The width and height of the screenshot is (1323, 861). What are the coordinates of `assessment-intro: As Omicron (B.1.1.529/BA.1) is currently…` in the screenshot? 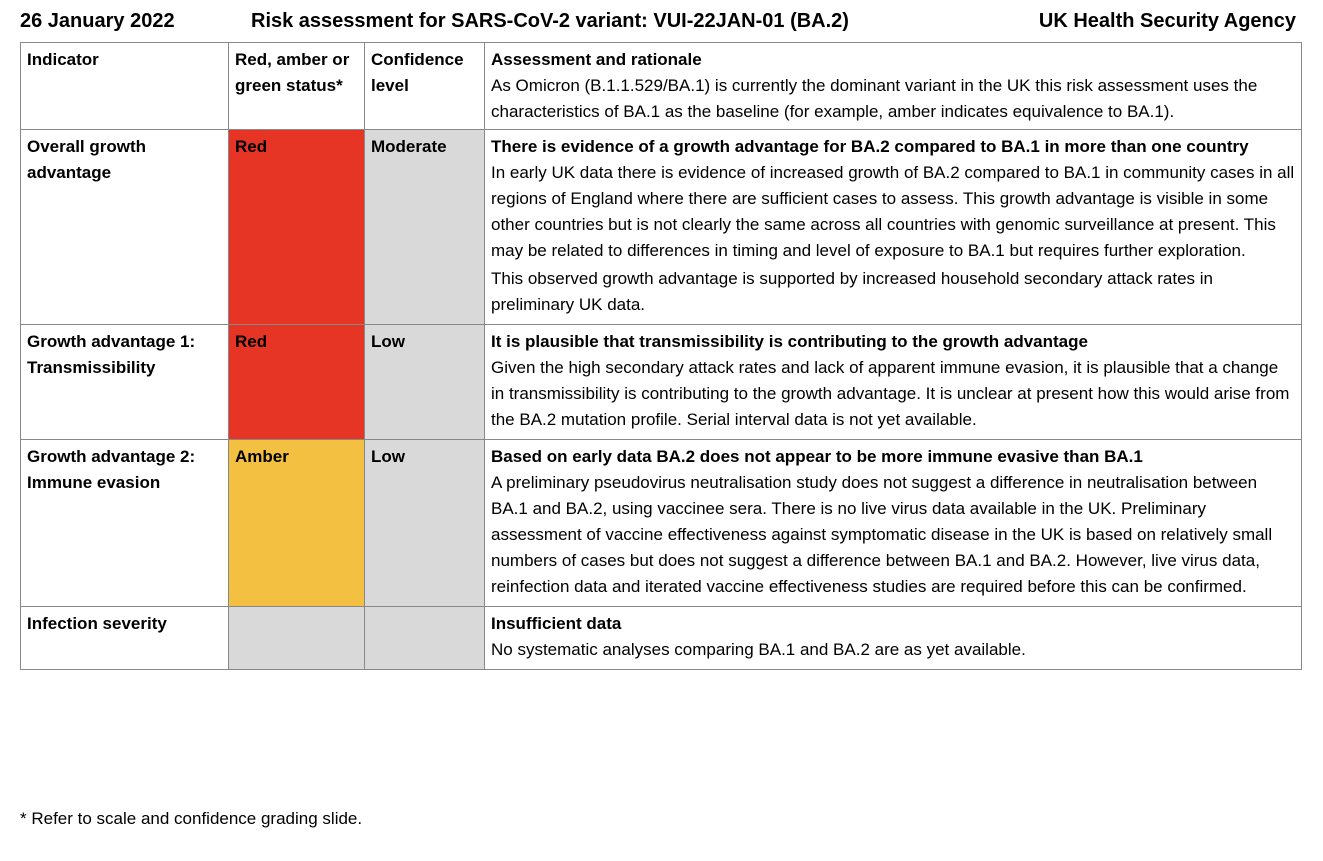 It's located at (874, 98).